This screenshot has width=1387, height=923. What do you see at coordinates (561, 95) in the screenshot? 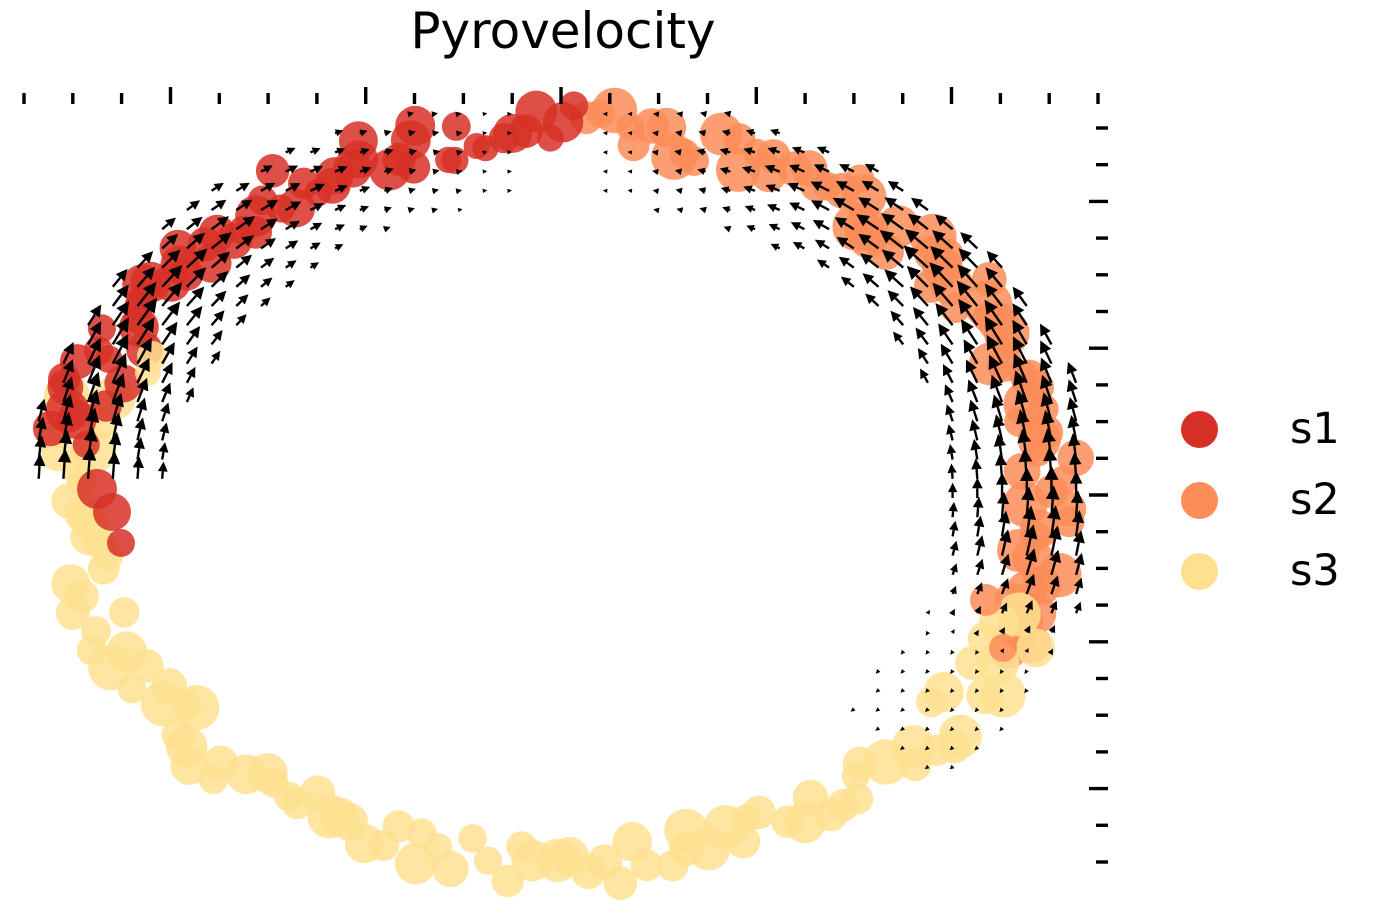
I see `top-axis-ticks` at bounding box center [561, 95].